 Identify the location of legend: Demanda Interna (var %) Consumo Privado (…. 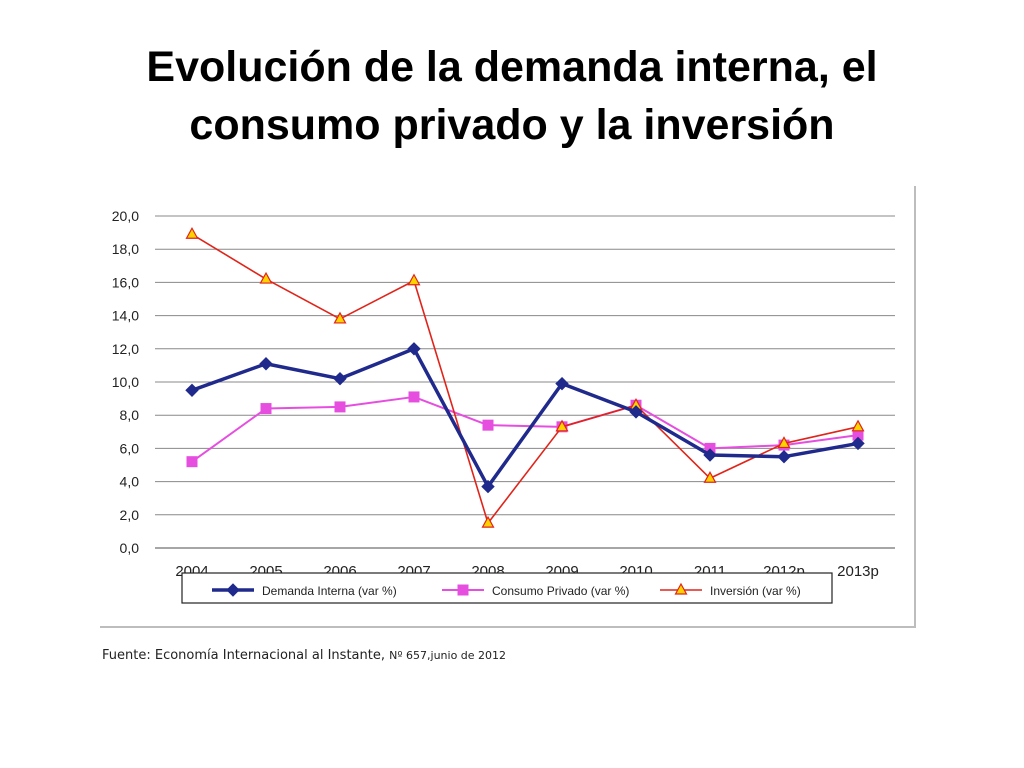
(507, 588).